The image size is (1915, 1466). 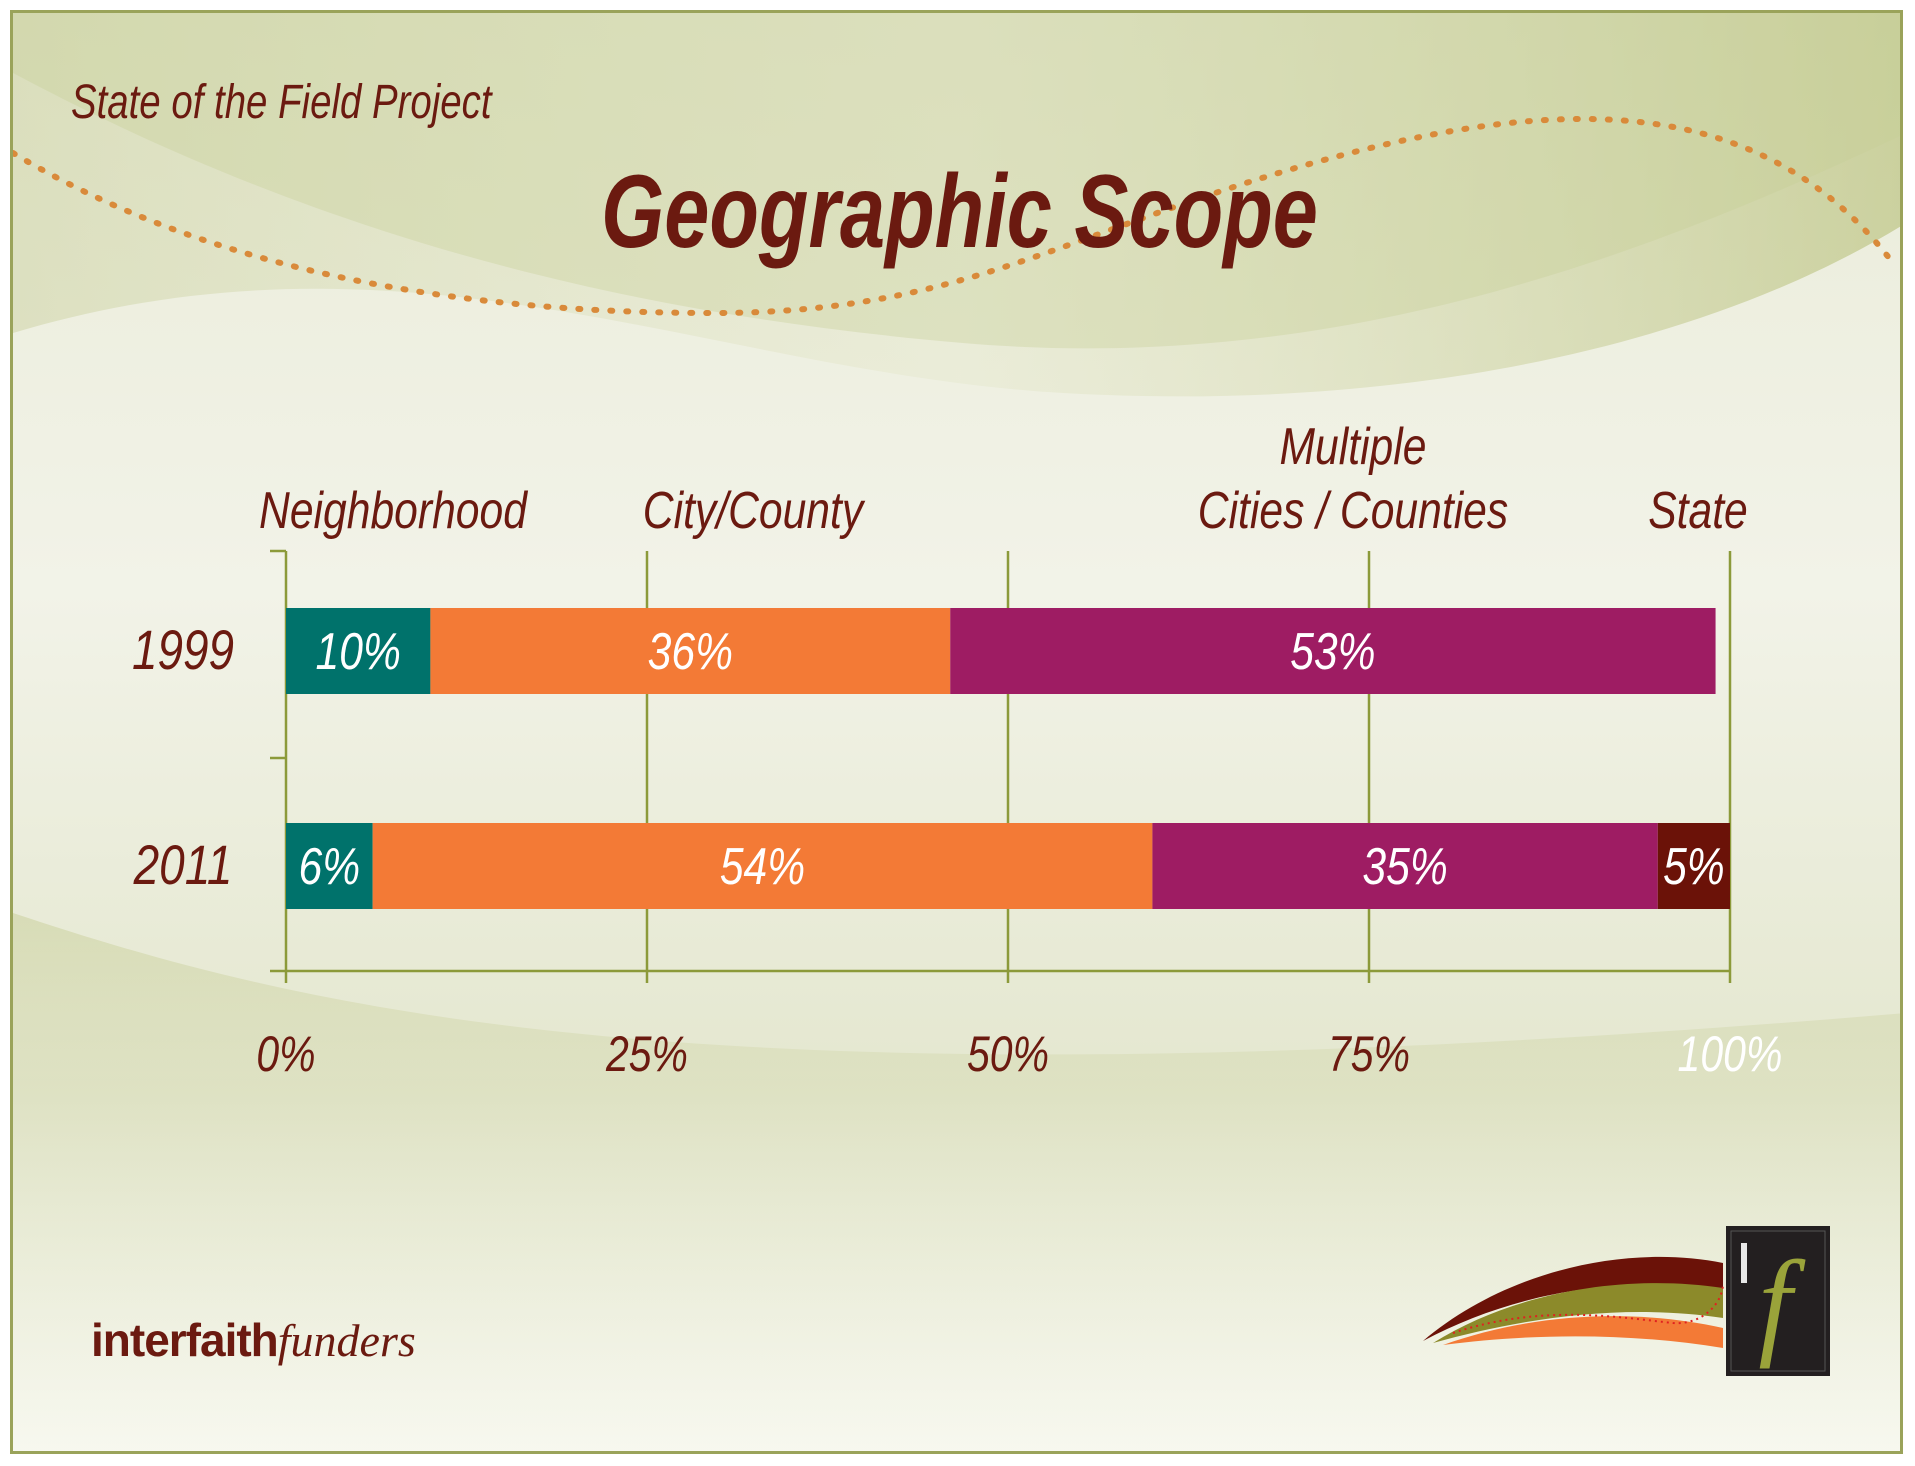 What do you see at coordinates (1353, 447) in the screenshot?
I see `legend-label-2-0: Multiple` at bounding box center [1353, 447].